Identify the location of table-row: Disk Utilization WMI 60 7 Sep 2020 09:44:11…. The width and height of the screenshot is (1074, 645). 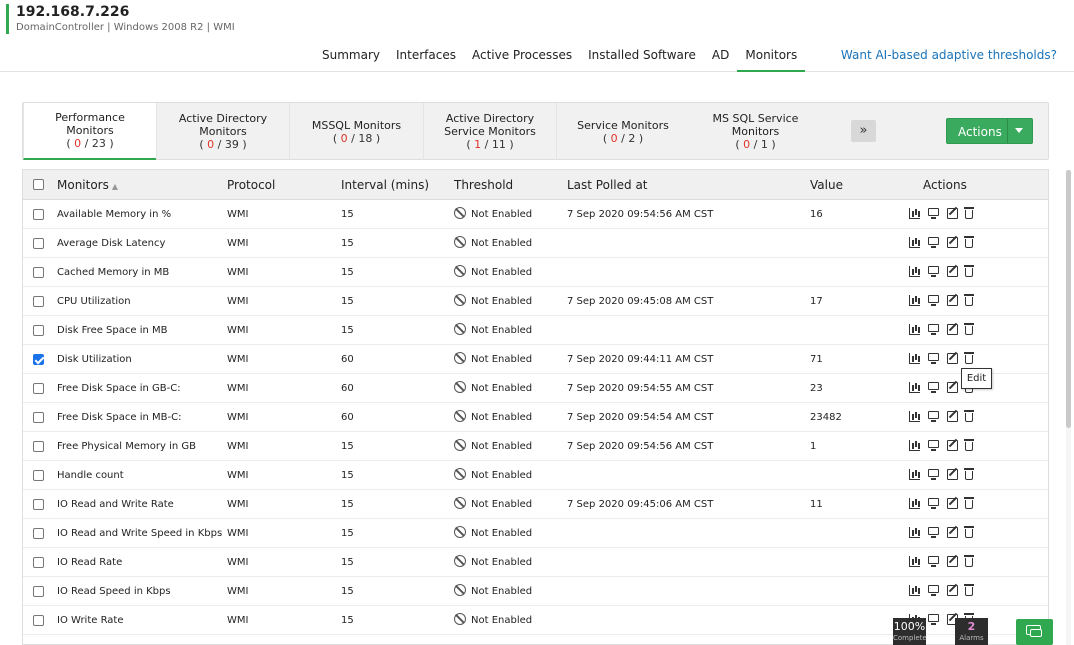
(535, 359).